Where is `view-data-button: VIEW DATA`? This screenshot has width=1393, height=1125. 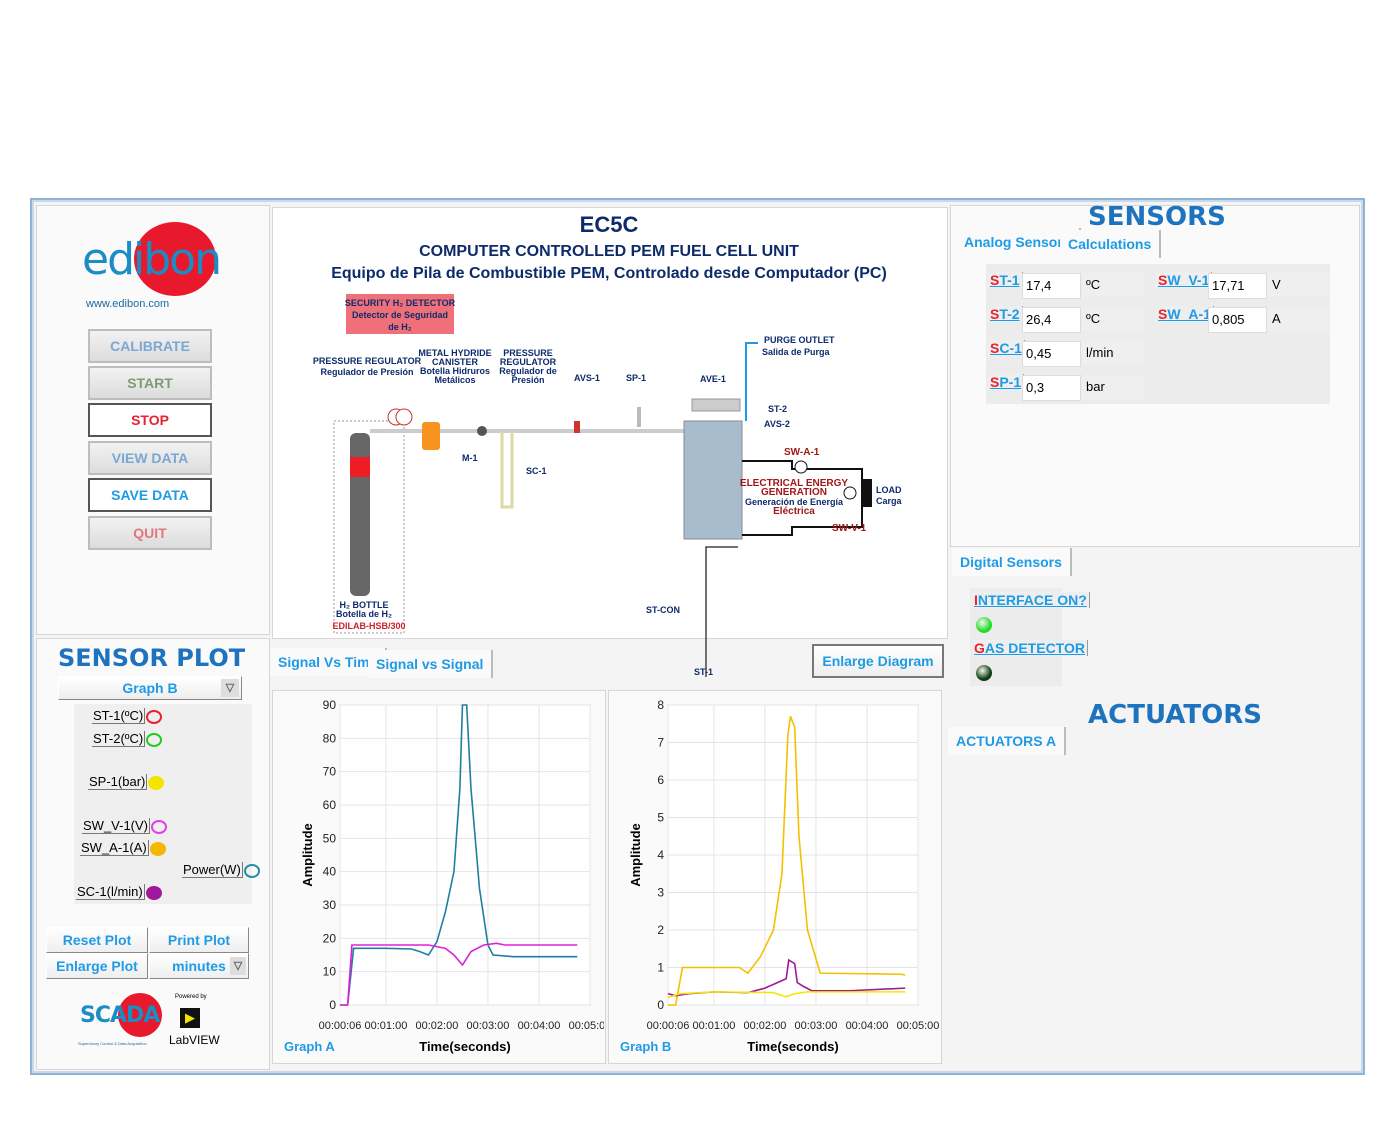 view-data-button: VIEW DATA is located at coordinates (150, 458).